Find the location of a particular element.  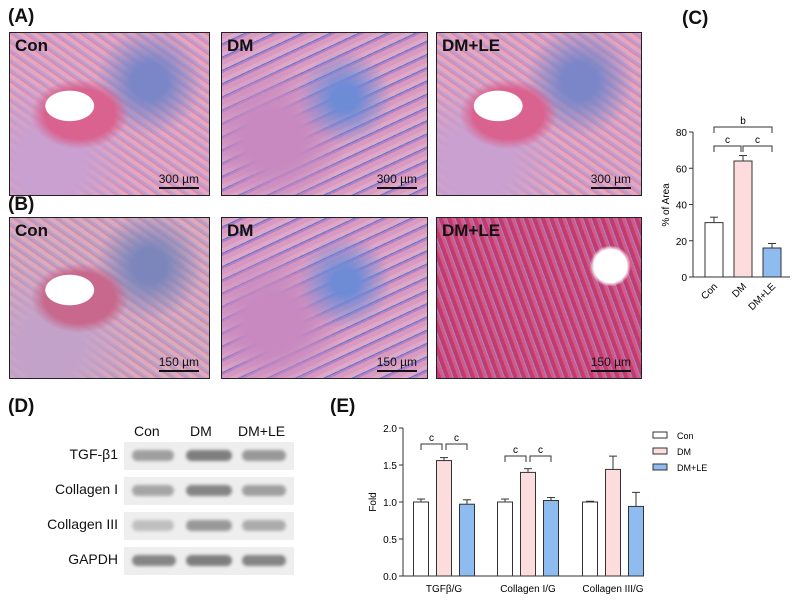

x-tick-label: Collagen III/G is located at coordinates (612, 589).